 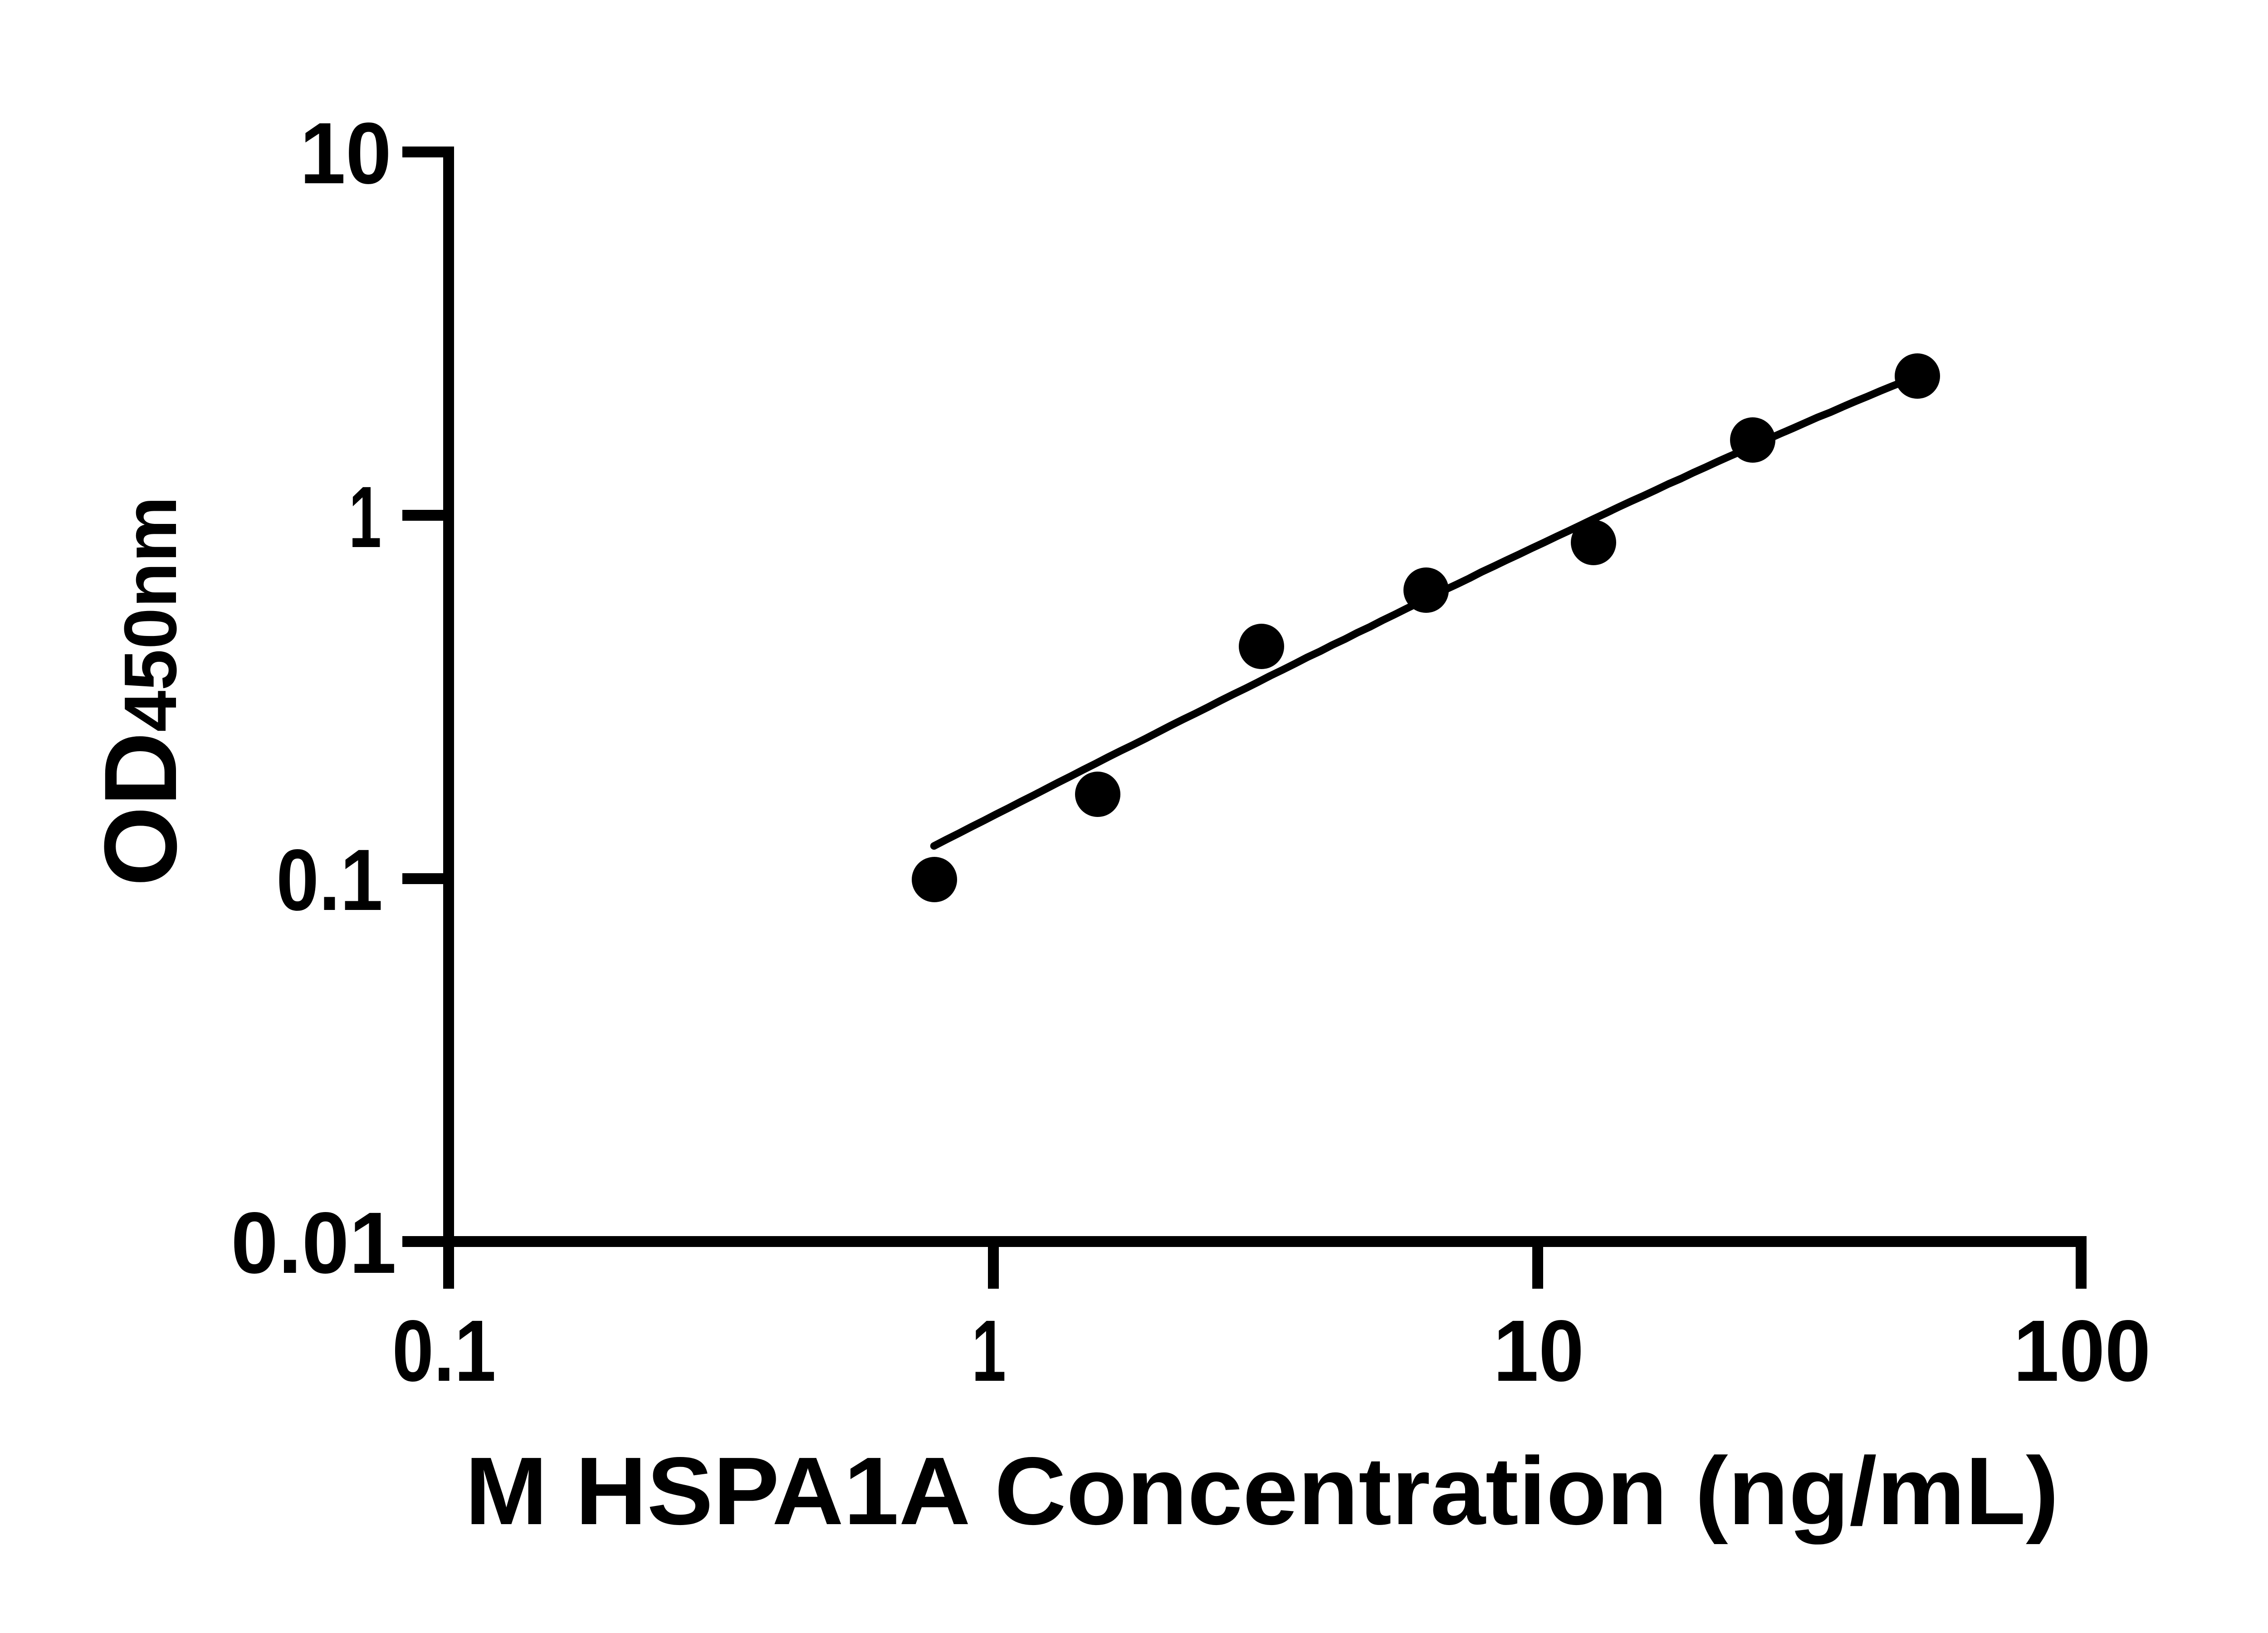 I want to click on svg-text: 100, so click(x=2083, y=1350).